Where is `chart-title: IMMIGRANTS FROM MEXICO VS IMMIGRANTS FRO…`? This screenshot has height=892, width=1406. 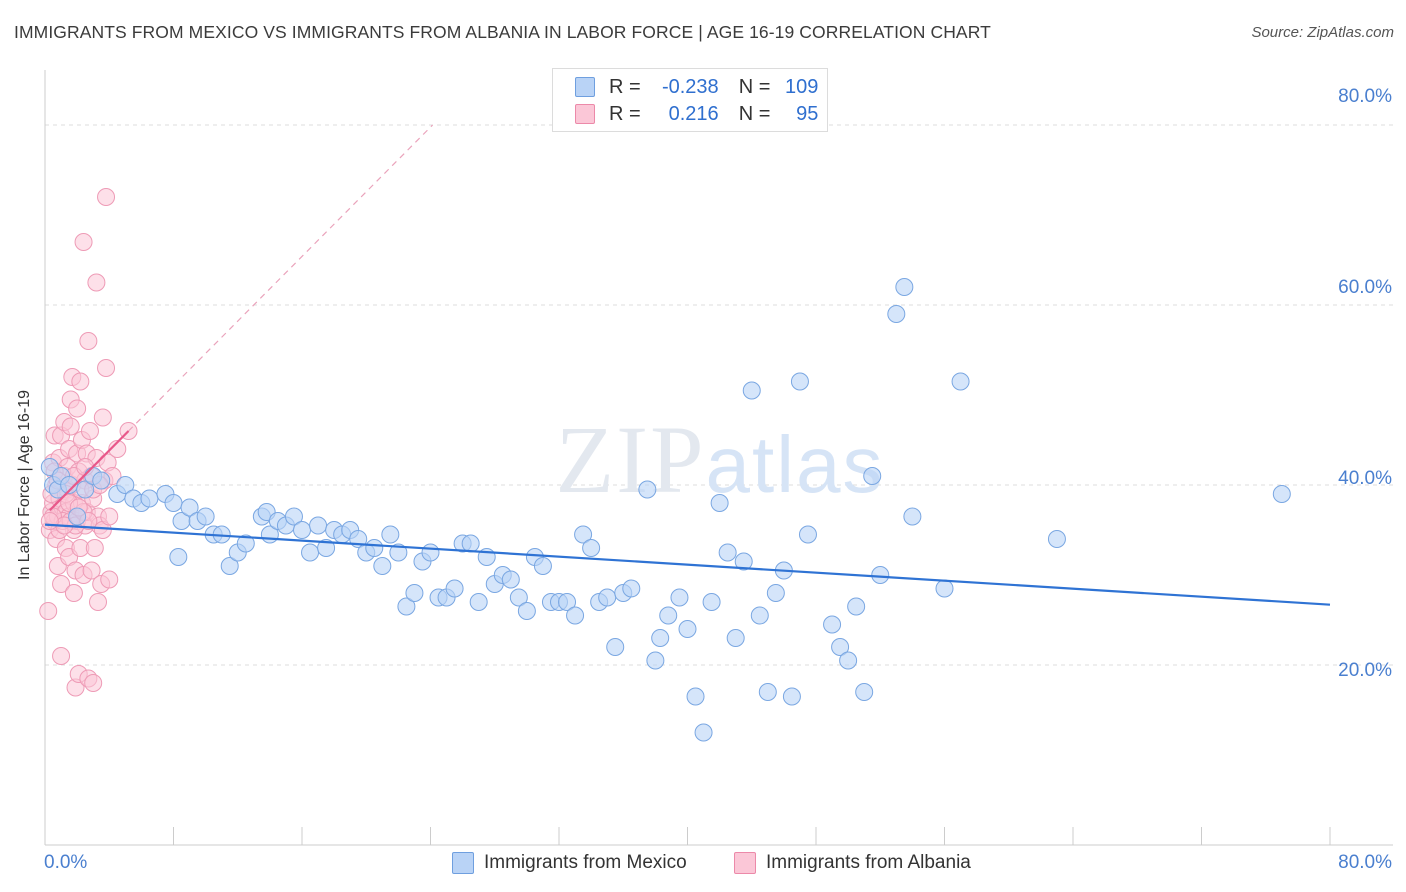 chart-title: IMMIGRANTS FROM MEXICO VS IMMIGRANTS FRO… is located at coordinates (502, 32).